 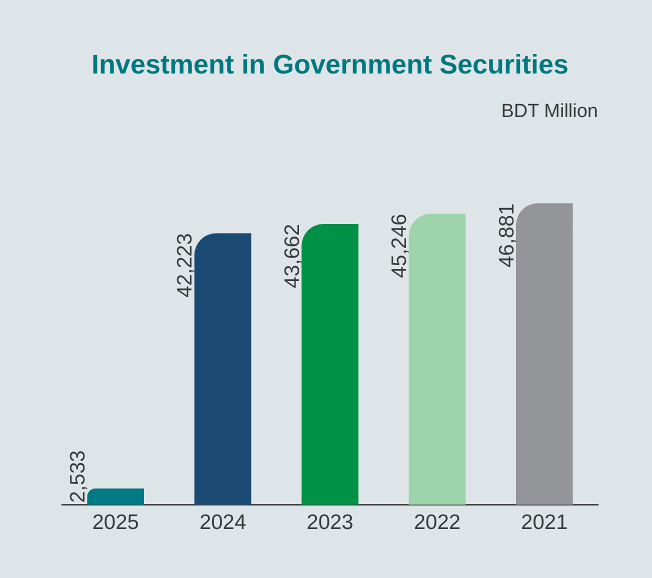 I want to click on x-tick-label: 2022, so click(x=437, y=522).